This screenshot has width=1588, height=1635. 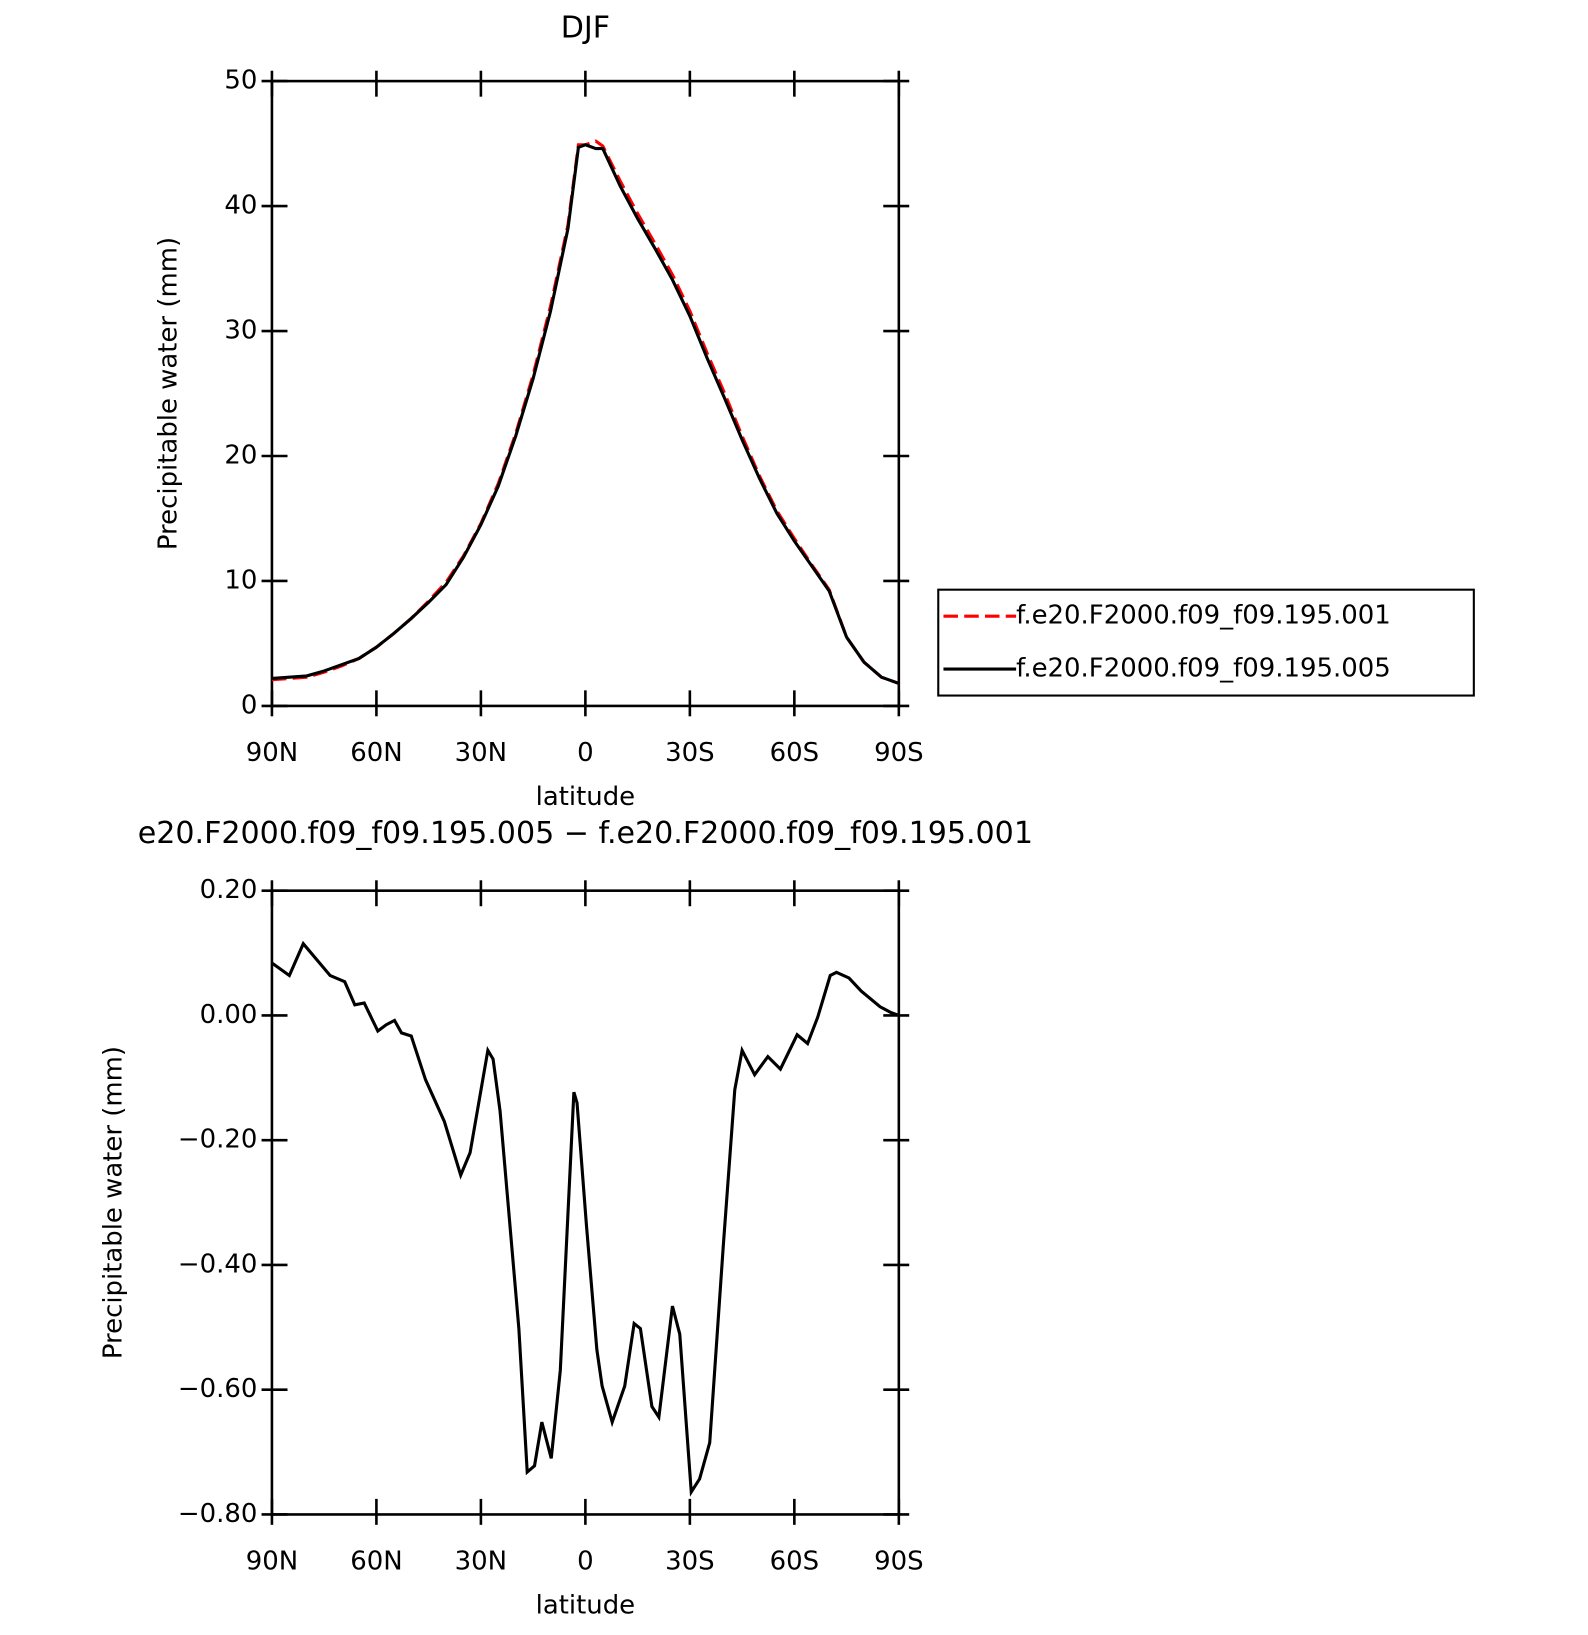 What do you see at coordinates (249, 705) in the screenshot?
I see `y-tick-label: 0` at bounding box center [249, 705].